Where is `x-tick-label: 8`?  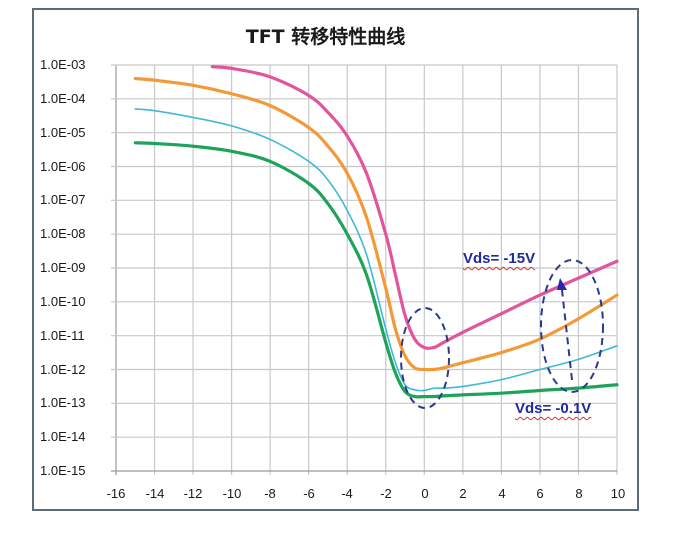
x-tick-label: 8 is located at coordinates (579, 493).